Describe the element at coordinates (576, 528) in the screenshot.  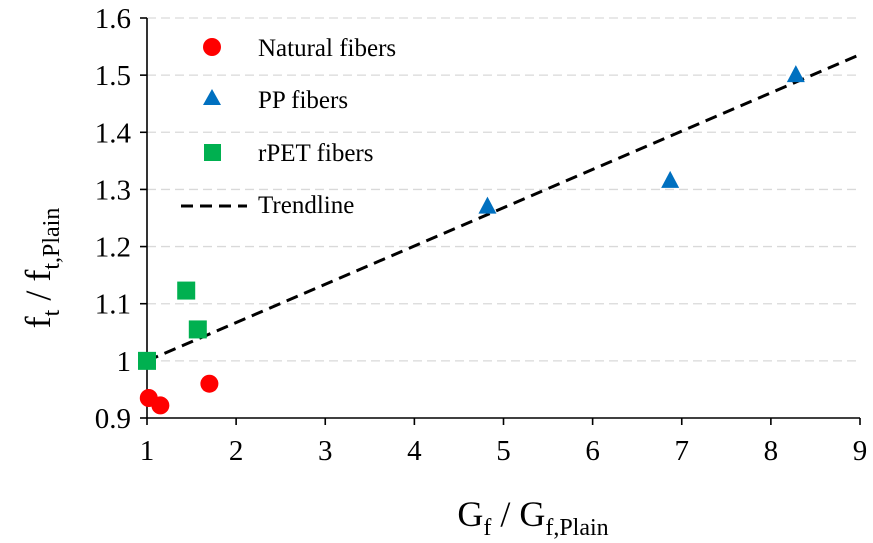
I see `x-axis-title-sub2: f,Plain` at that location.